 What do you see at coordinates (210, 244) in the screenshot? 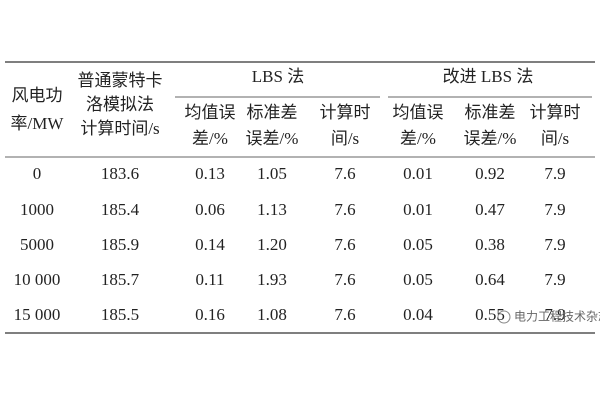
I see `table-cell: 0.14` at bounding box center [210, 244].